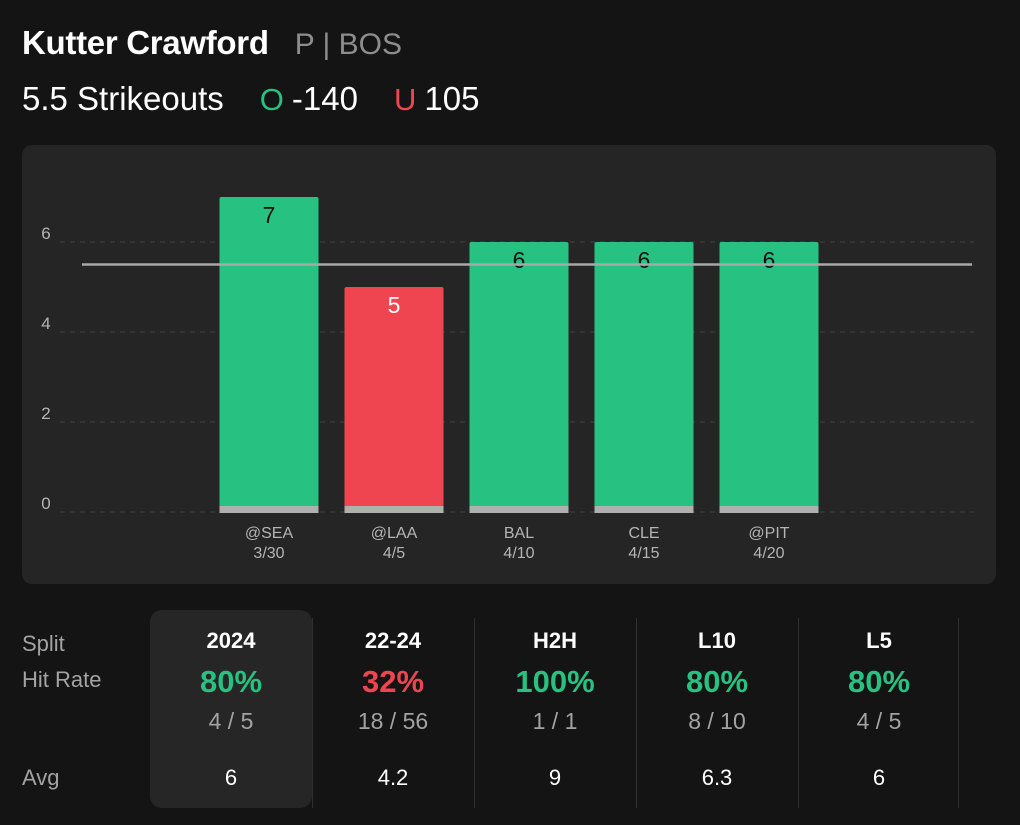 The height and width of the screenshot is (825, 1020). I want to click on hit-rate-value: 32%, so click(393, 681).